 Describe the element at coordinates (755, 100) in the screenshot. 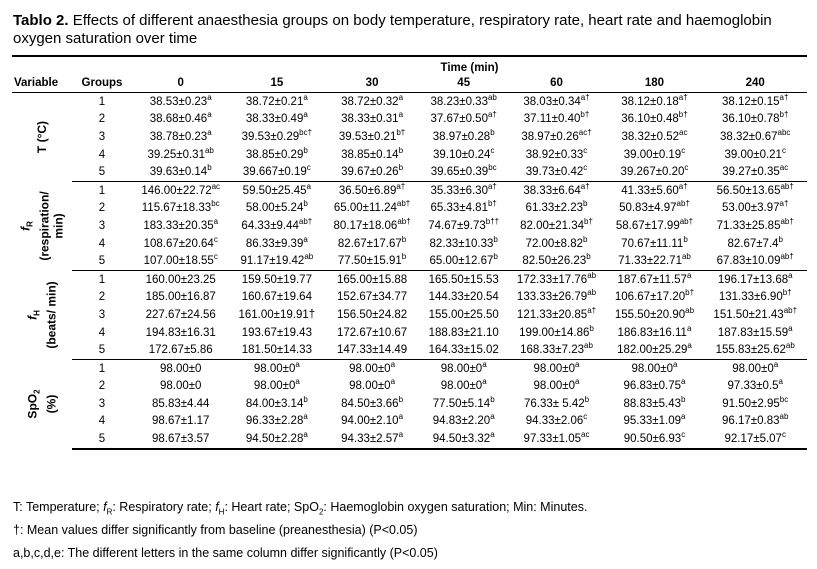

I see `value-cell: 38.12±0.15a†` at that location.